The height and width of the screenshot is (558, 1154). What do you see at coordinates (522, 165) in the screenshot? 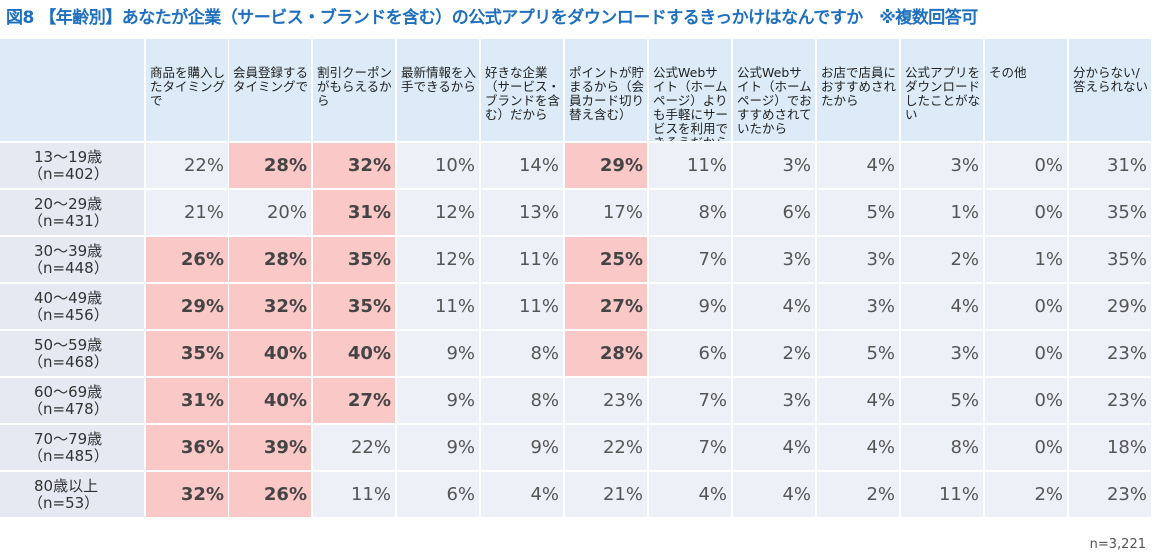
I see `value-cell: 14%` at bounding box center [522, 165].